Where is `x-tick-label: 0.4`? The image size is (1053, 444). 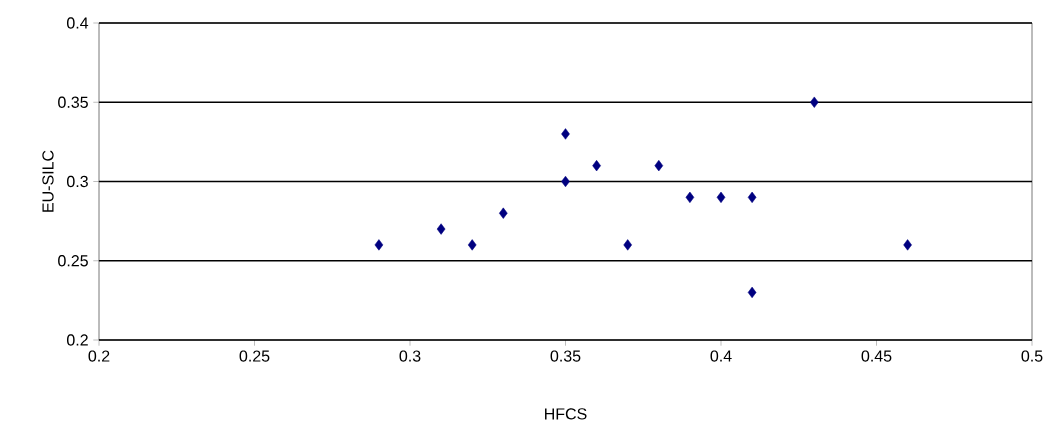
x-tick-label: 0.4 is located at coordinates (721, 356).